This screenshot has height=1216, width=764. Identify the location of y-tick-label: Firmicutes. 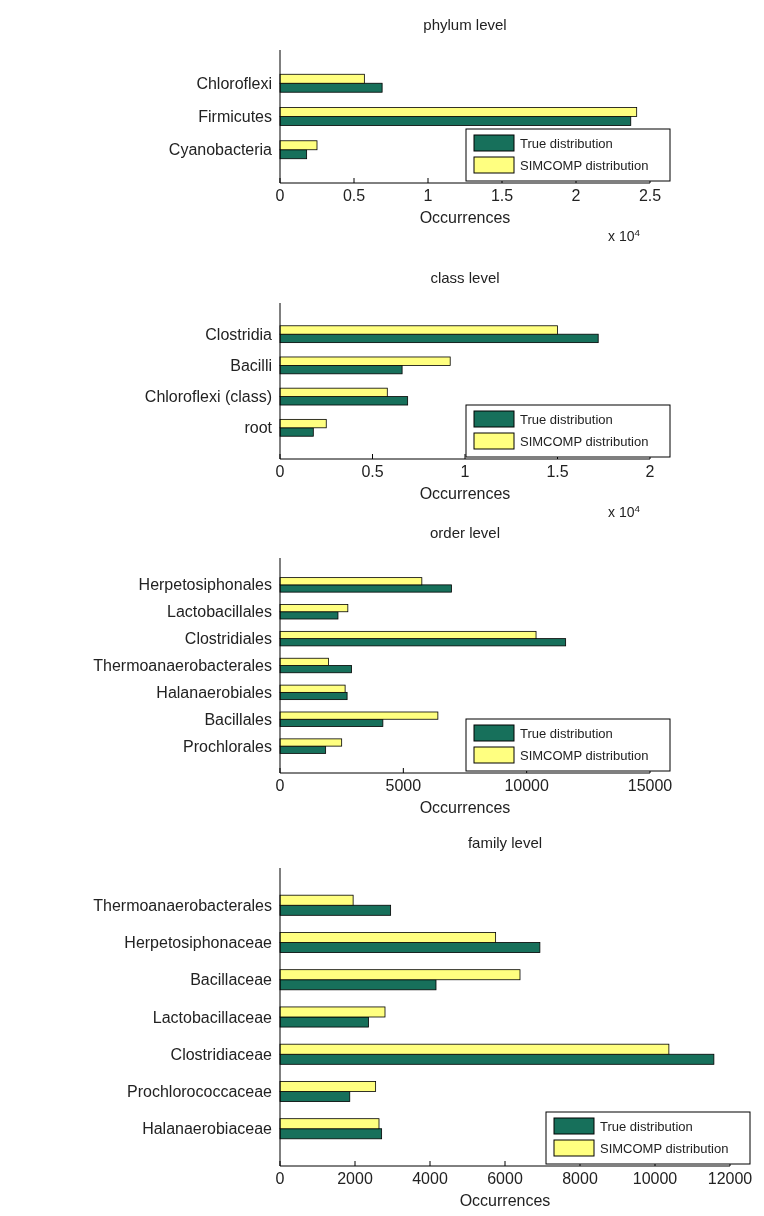
(235, 116).